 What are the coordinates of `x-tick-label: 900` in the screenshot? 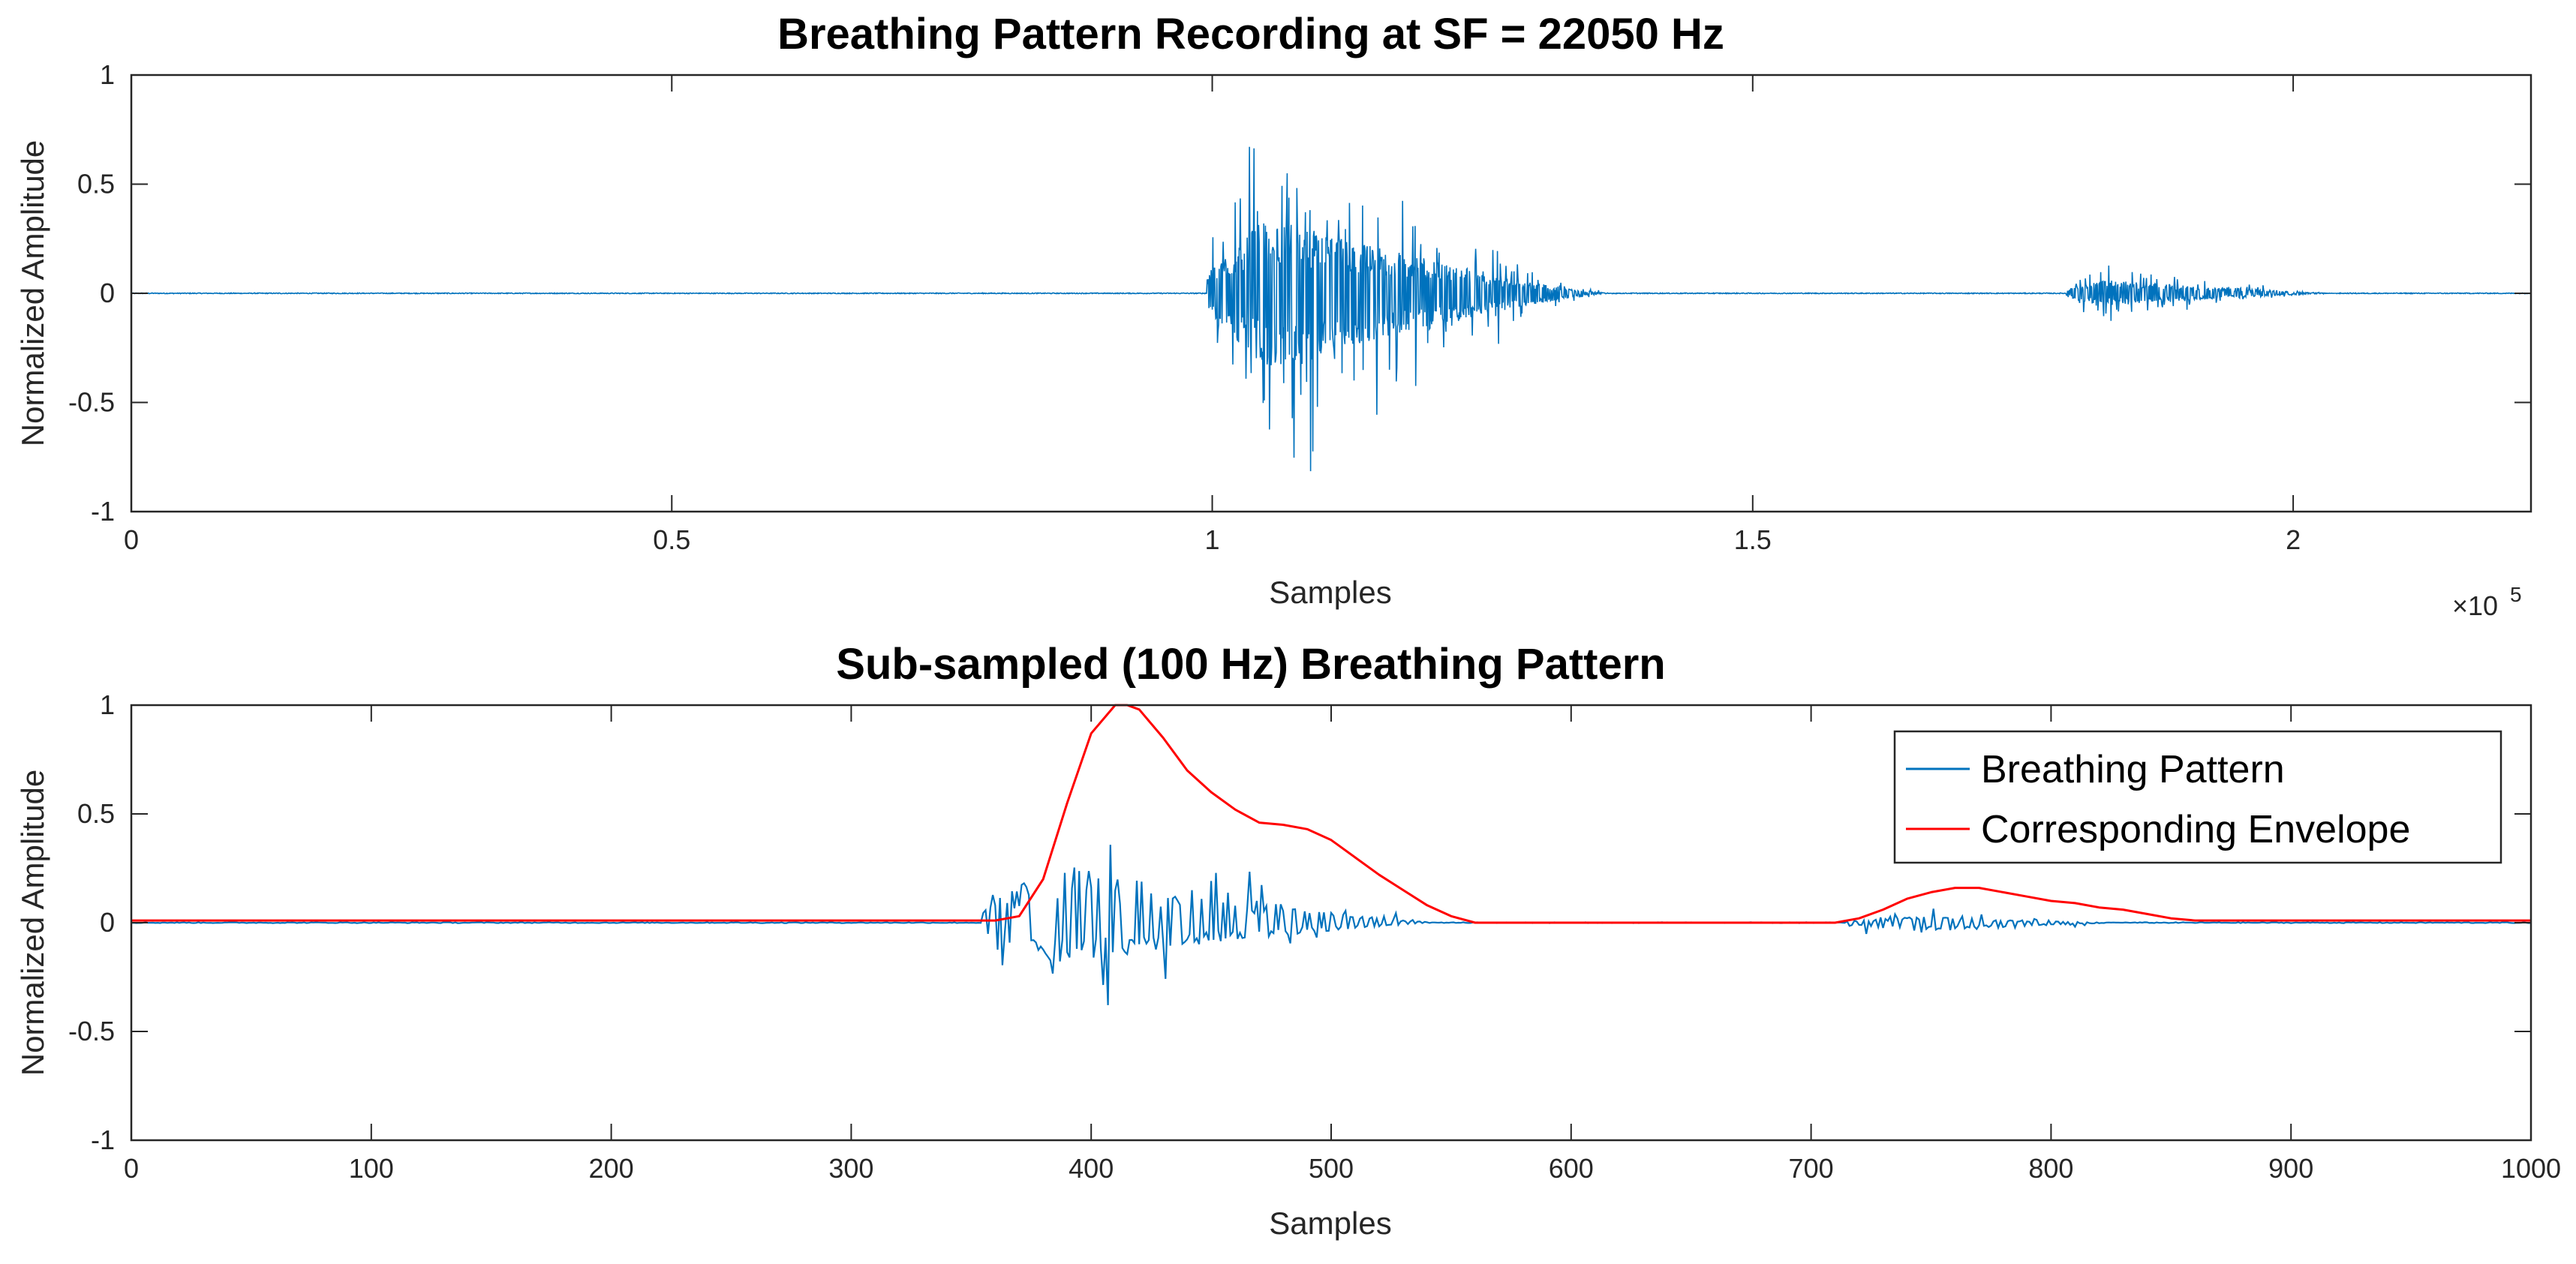 It's located at (2290, 1168).